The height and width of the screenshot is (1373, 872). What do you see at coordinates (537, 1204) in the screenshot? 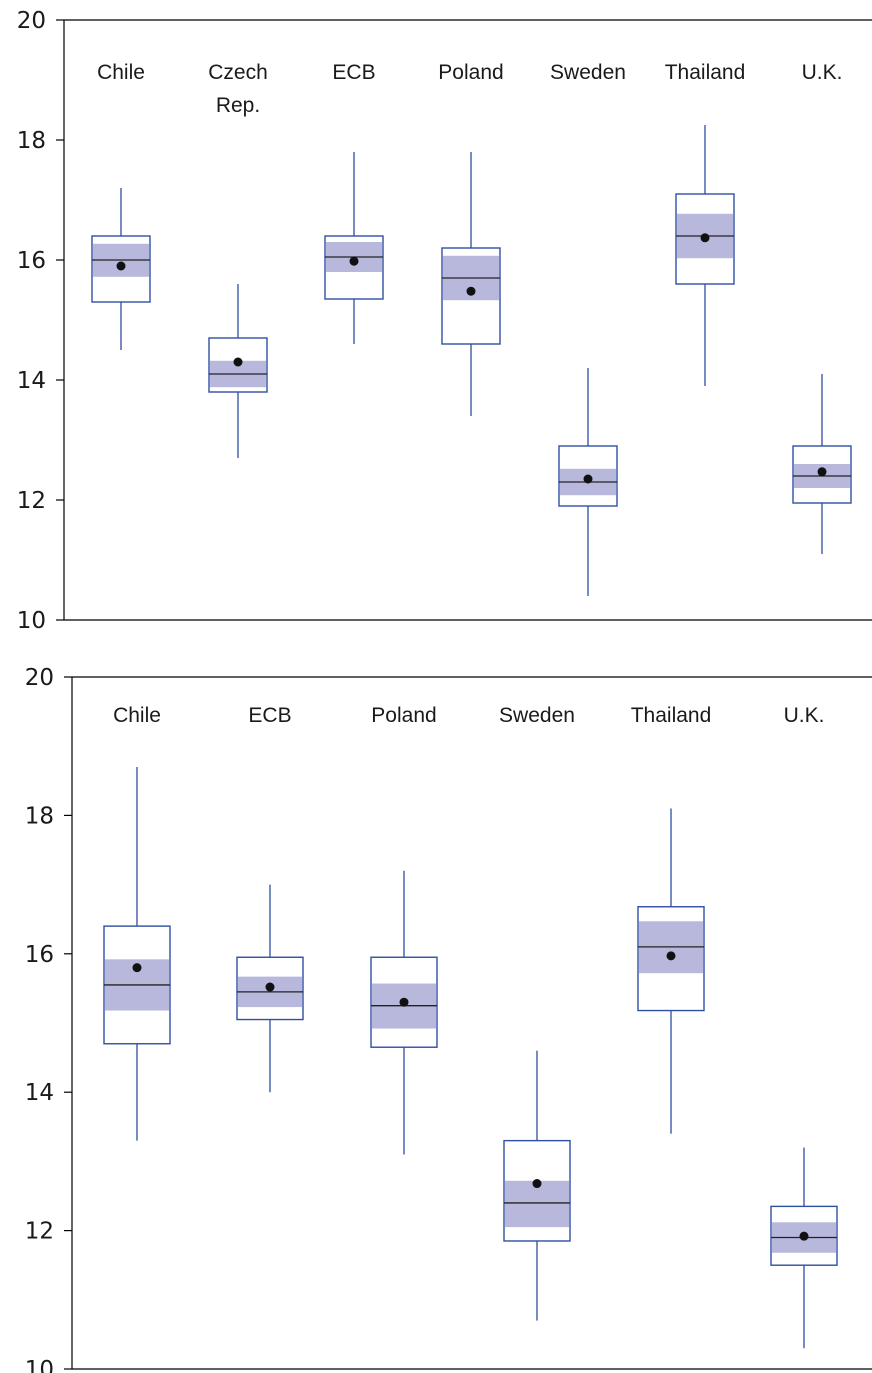
I see `median-ci-band` at bounding box center [537, 1204].